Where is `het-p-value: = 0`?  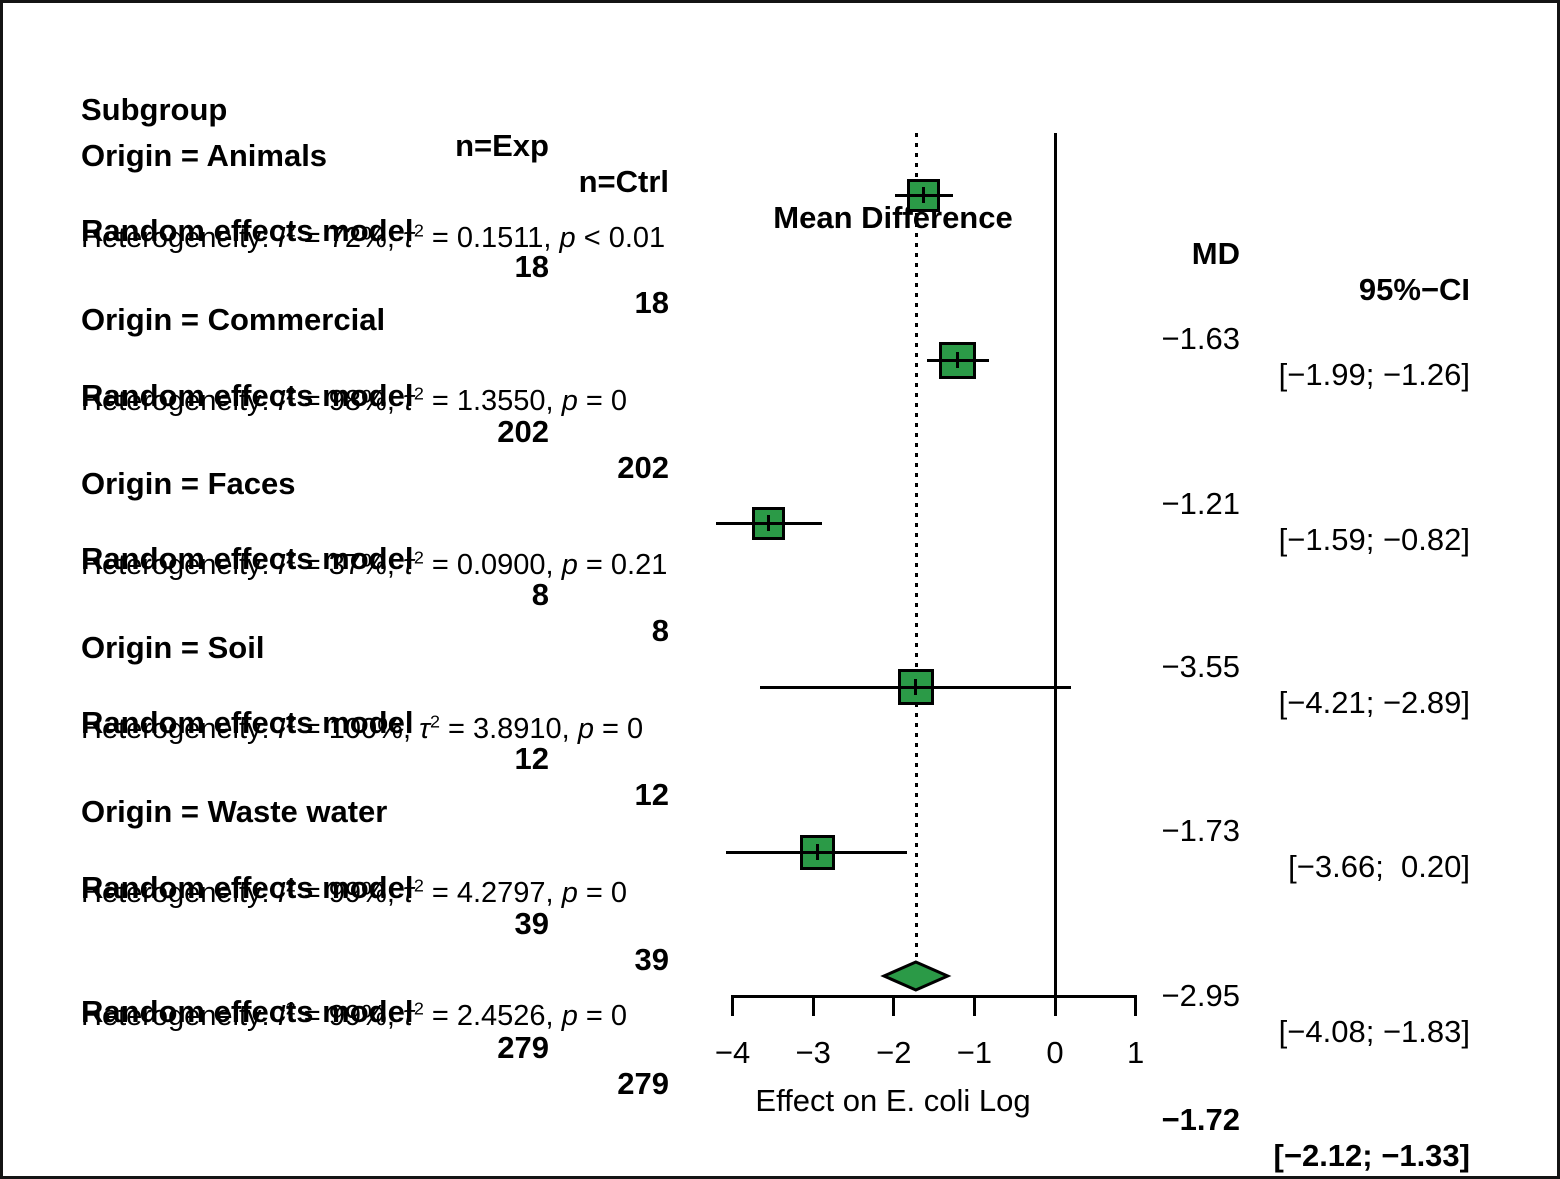
het-p-value: = 0 is located at coordinates (602, 401).